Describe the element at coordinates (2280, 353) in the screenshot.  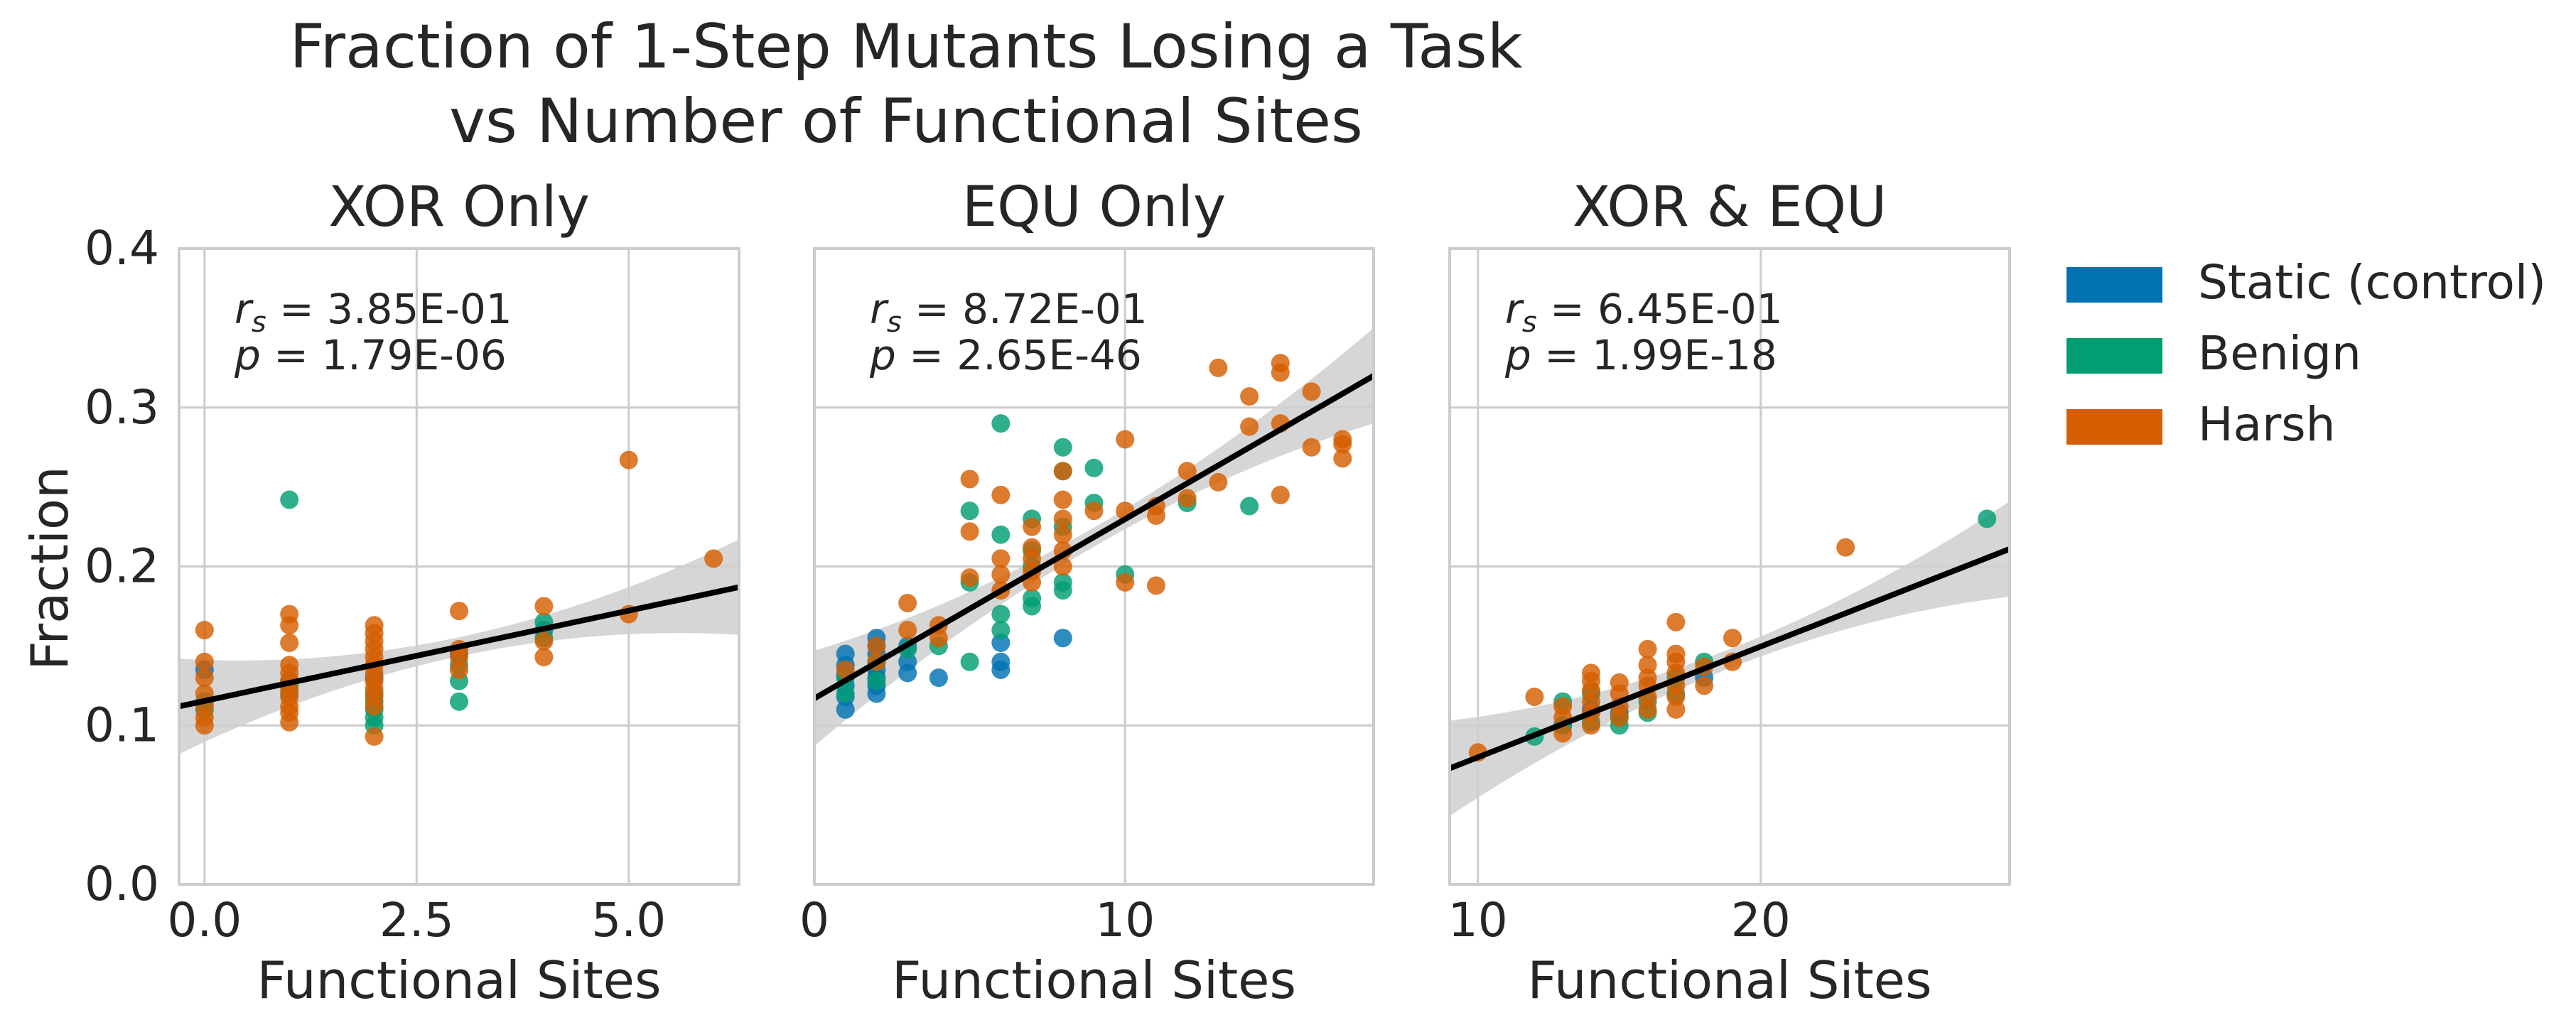
I see `legend-label-benign: Benign` at that location.